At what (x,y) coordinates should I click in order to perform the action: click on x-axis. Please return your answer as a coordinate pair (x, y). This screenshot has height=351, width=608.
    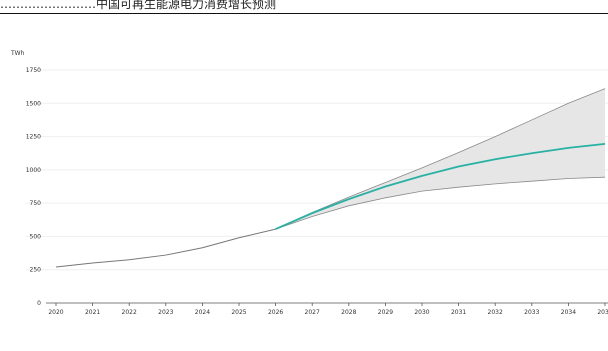
    Looking at the image, I should click on (327, 304).